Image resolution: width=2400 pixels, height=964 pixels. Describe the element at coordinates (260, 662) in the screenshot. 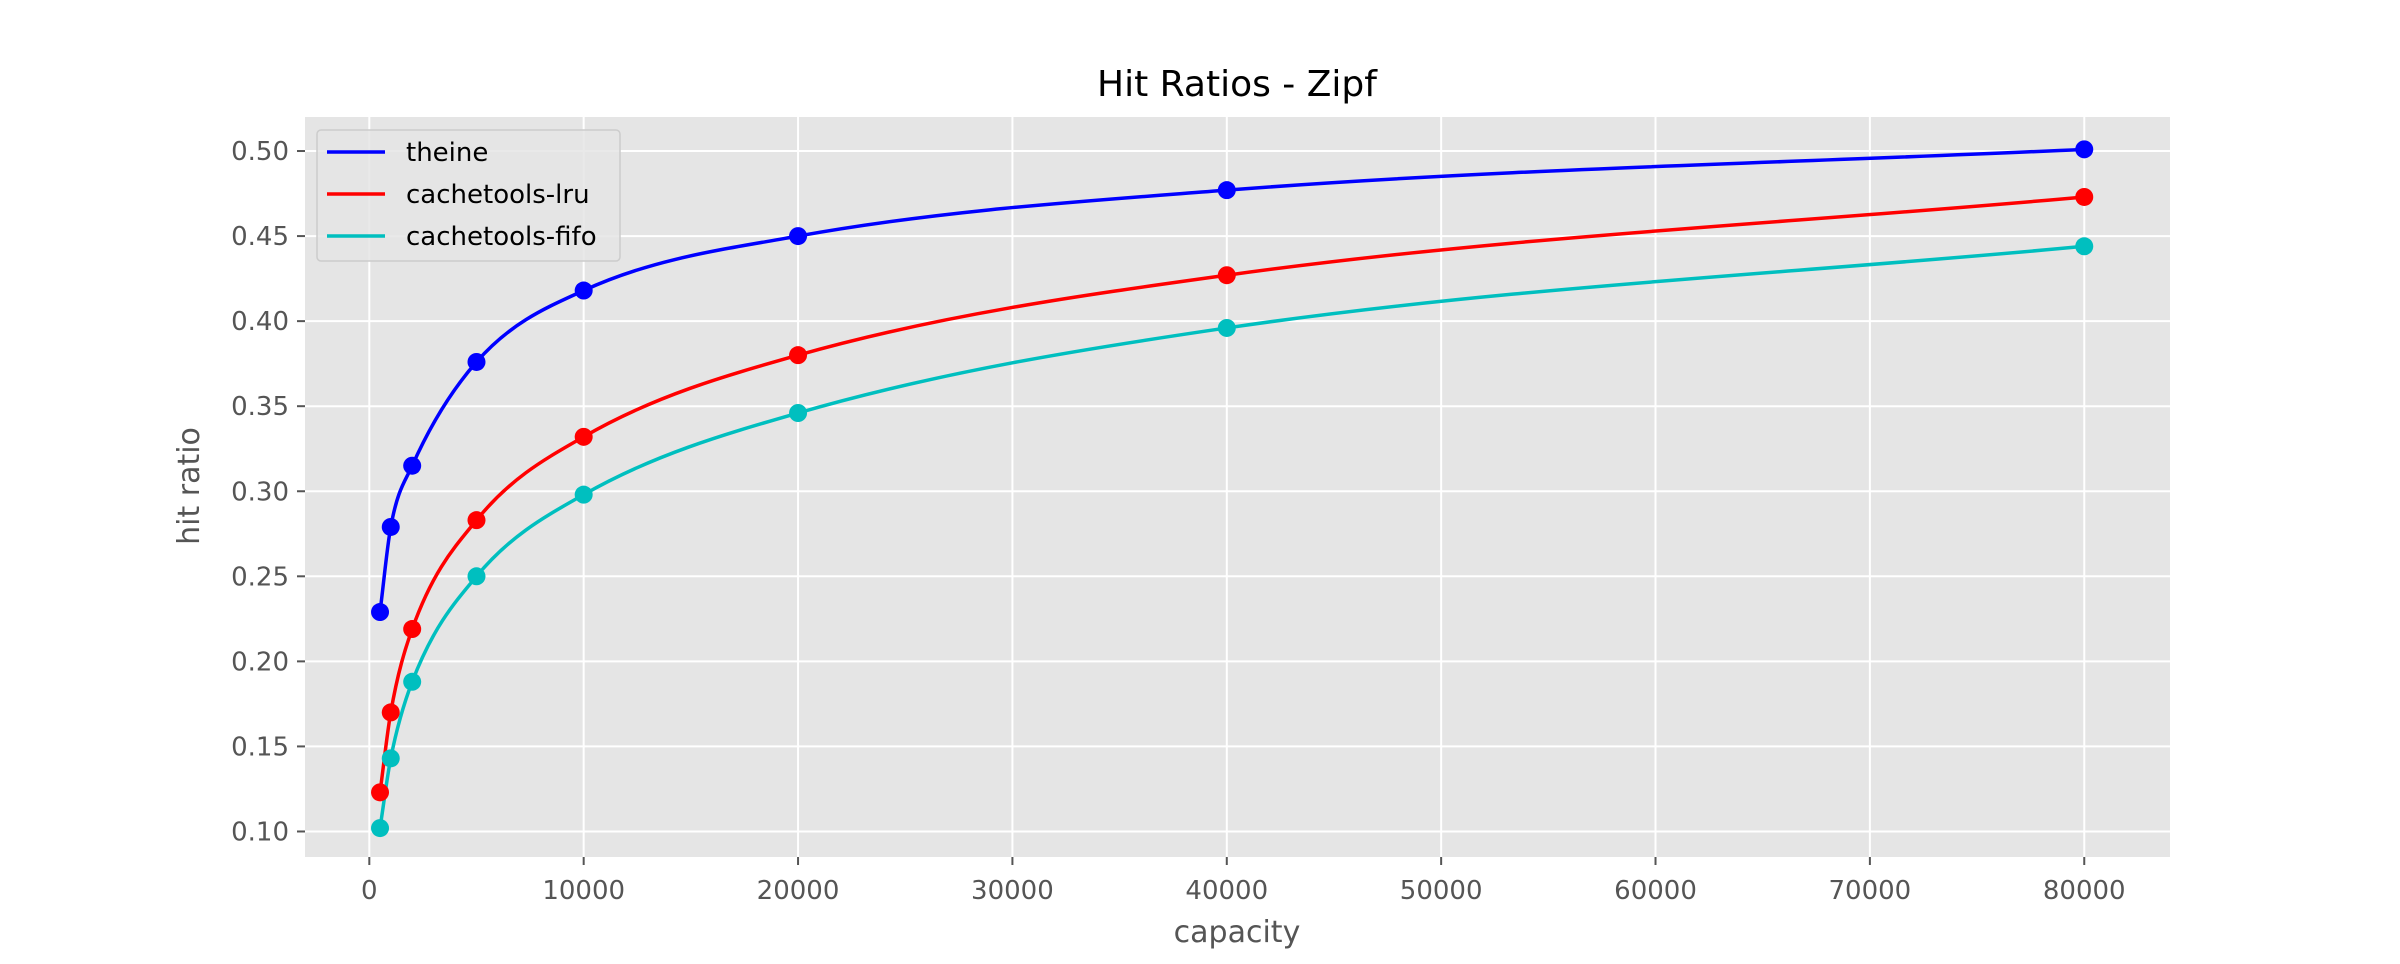

I see `y-tick-label: 0.20` at that location.